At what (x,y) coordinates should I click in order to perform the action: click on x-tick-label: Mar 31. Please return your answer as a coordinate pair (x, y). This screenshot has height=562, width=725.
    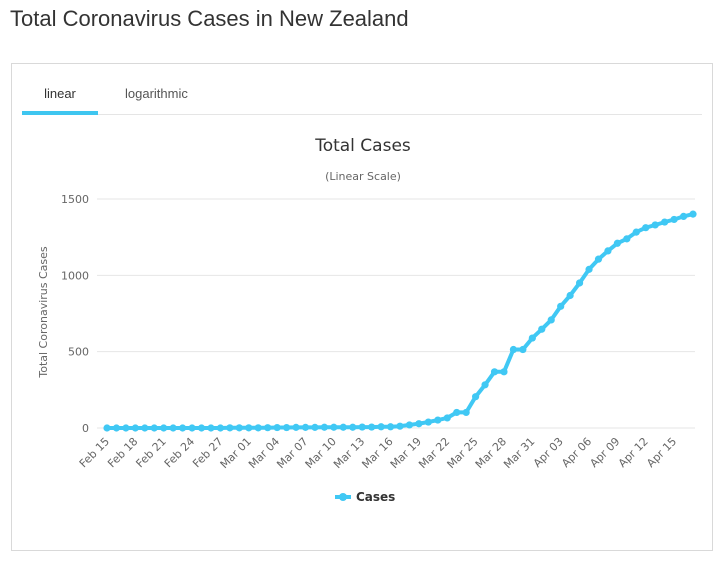
    Looking at the image, I should click on (519, 453).